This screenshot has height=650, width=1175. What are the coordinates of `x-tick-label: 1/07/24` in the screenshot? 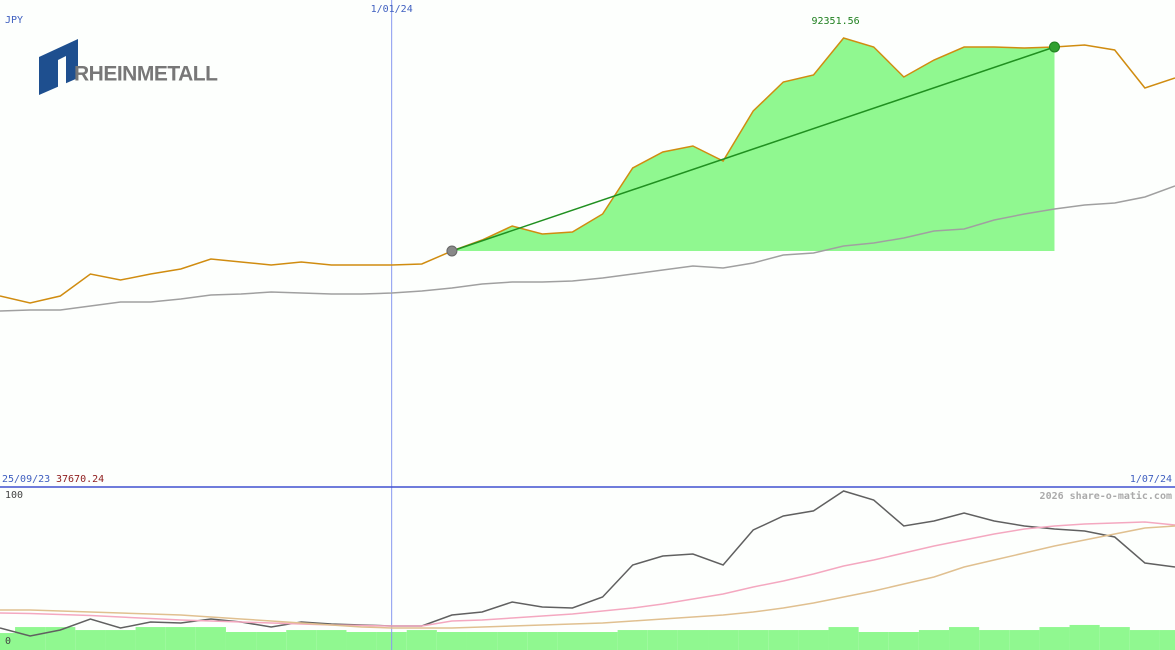 It's located at (1151, 479).